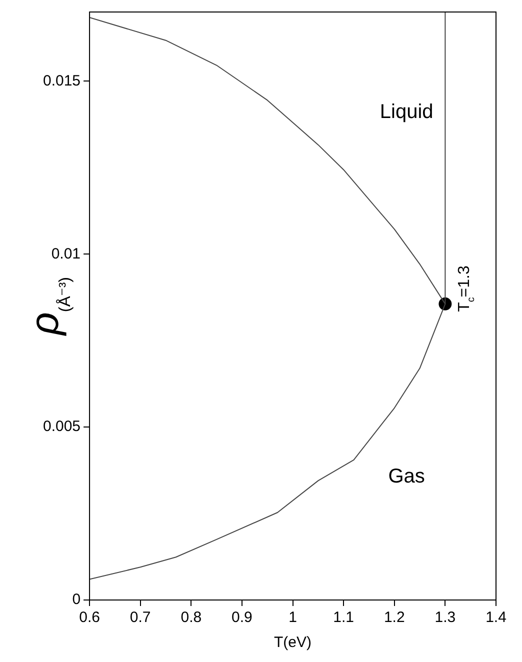  I want to click on y-tick-label: 0, so click(76, 599).